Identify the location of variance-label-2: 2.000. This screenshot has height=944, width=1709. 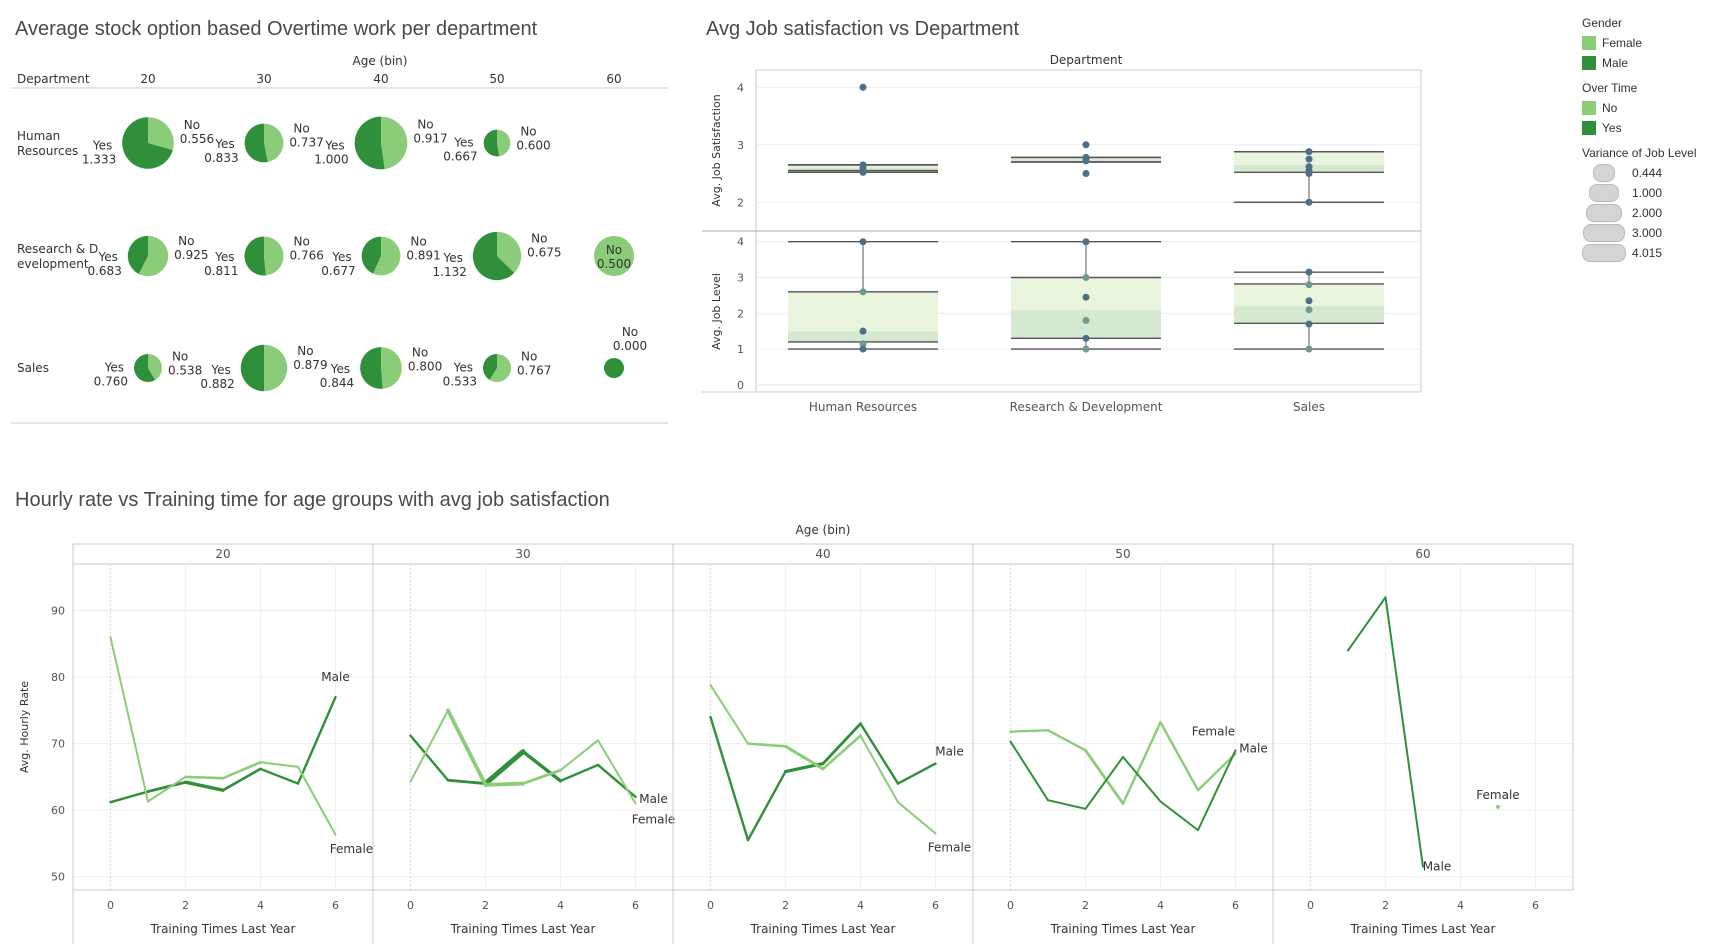
(1647, 213).